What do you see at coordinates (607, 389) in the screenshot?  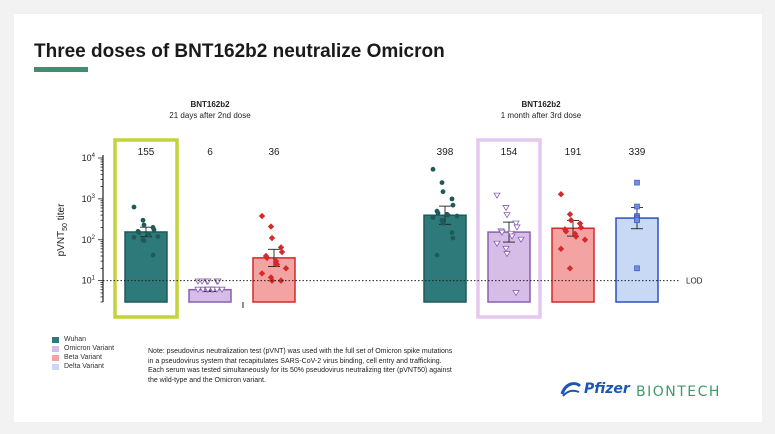 I see `pfizer-wordmark: Pfizer` at bounding box center [607, 389].